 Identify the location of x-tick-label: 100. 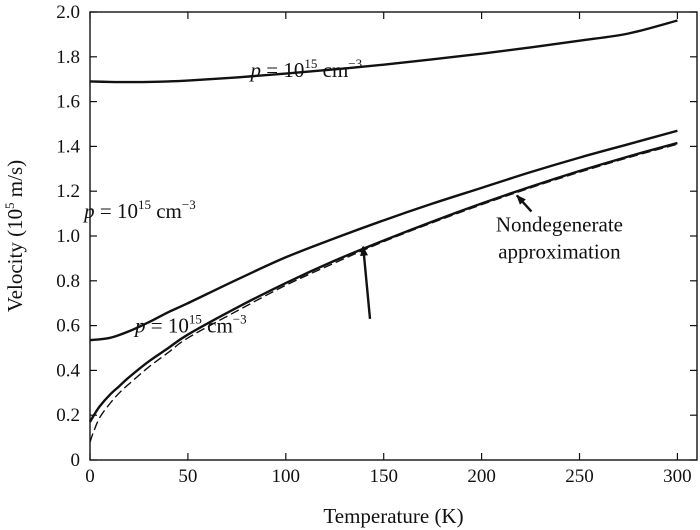
(286, 476).